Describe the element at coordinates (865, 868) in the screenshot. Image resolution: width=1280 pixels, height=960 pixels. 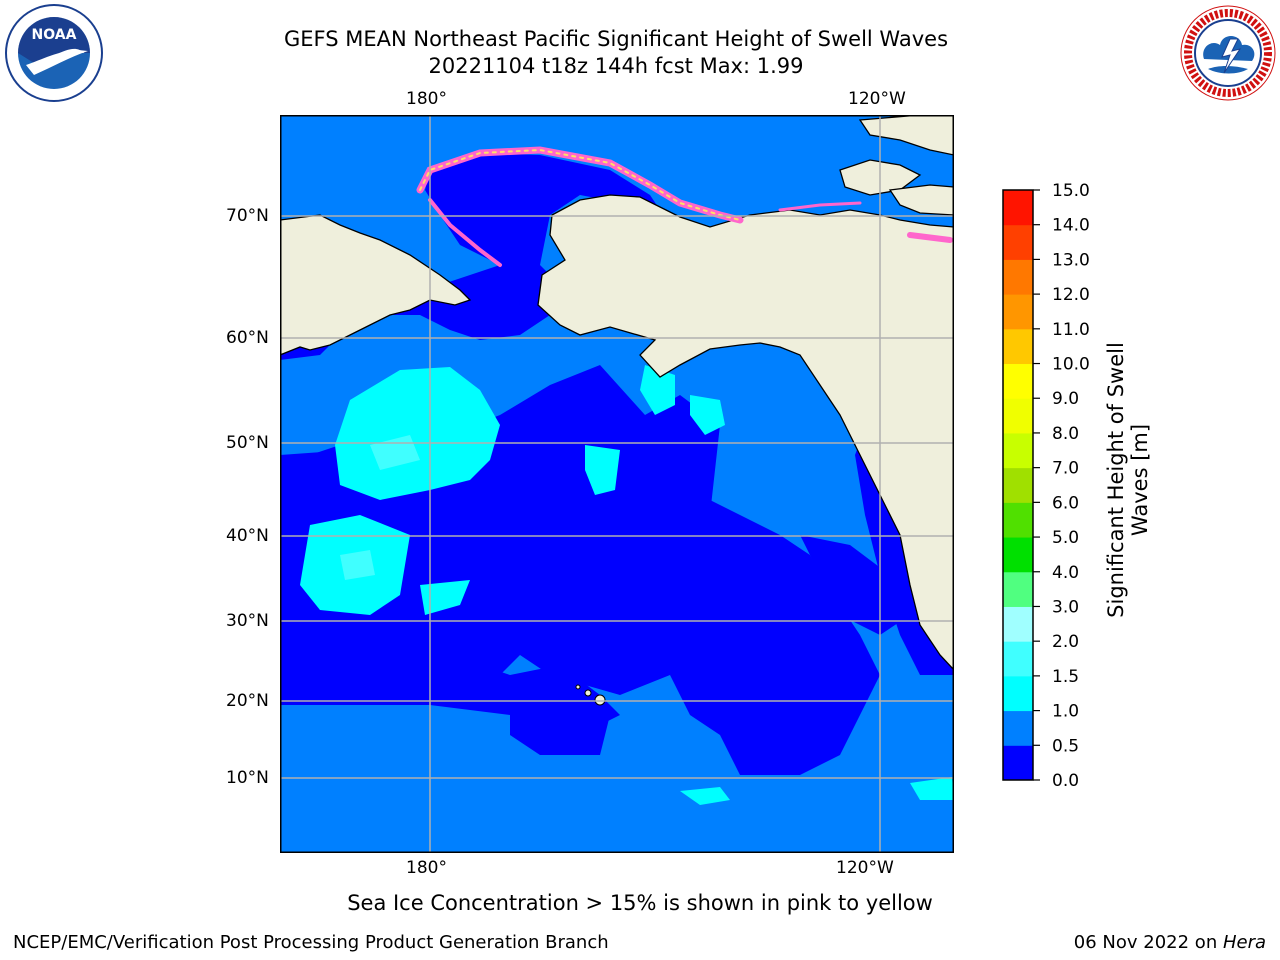
I see `lon-label-bottom-120w: 120°W` at that location.